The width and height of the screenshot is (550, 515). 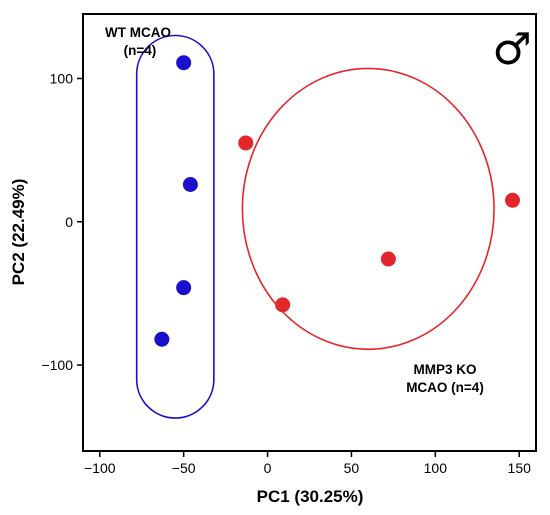 I want to click on x-tick-label: 50, so click(x=352, y=468).